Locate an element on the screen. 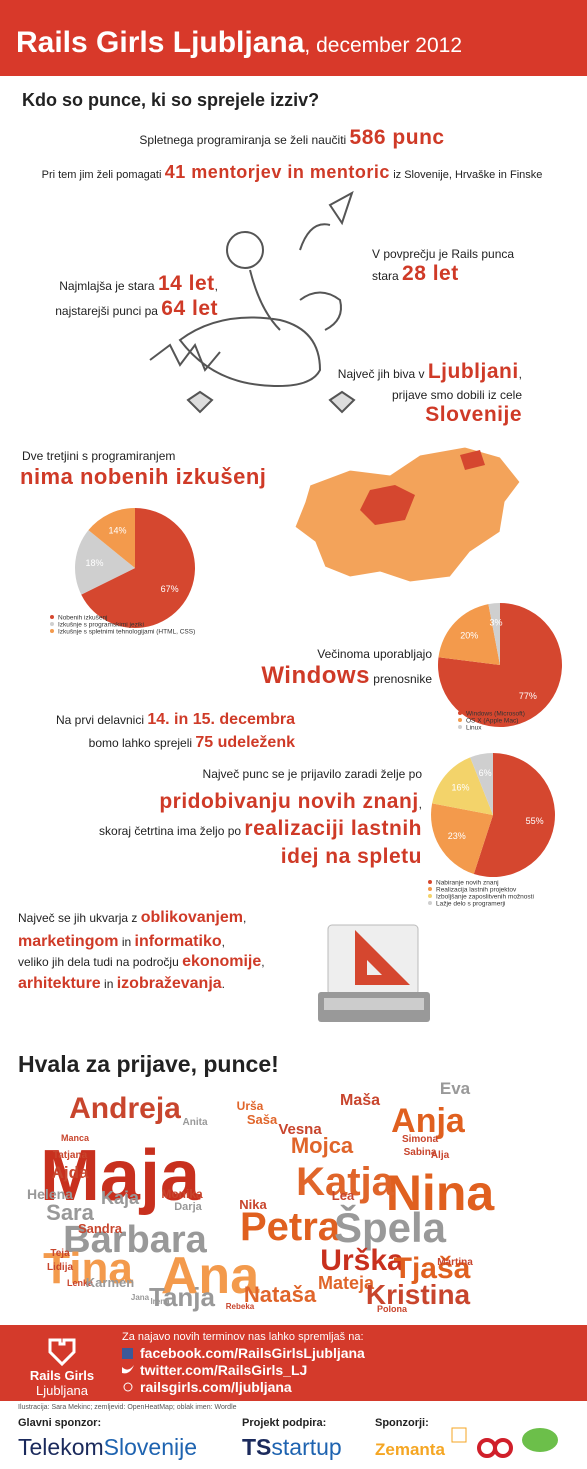 The height and width of the screenshot is (1469, 587). cloud-name: Mojca is located at coordinates (322, 1145).